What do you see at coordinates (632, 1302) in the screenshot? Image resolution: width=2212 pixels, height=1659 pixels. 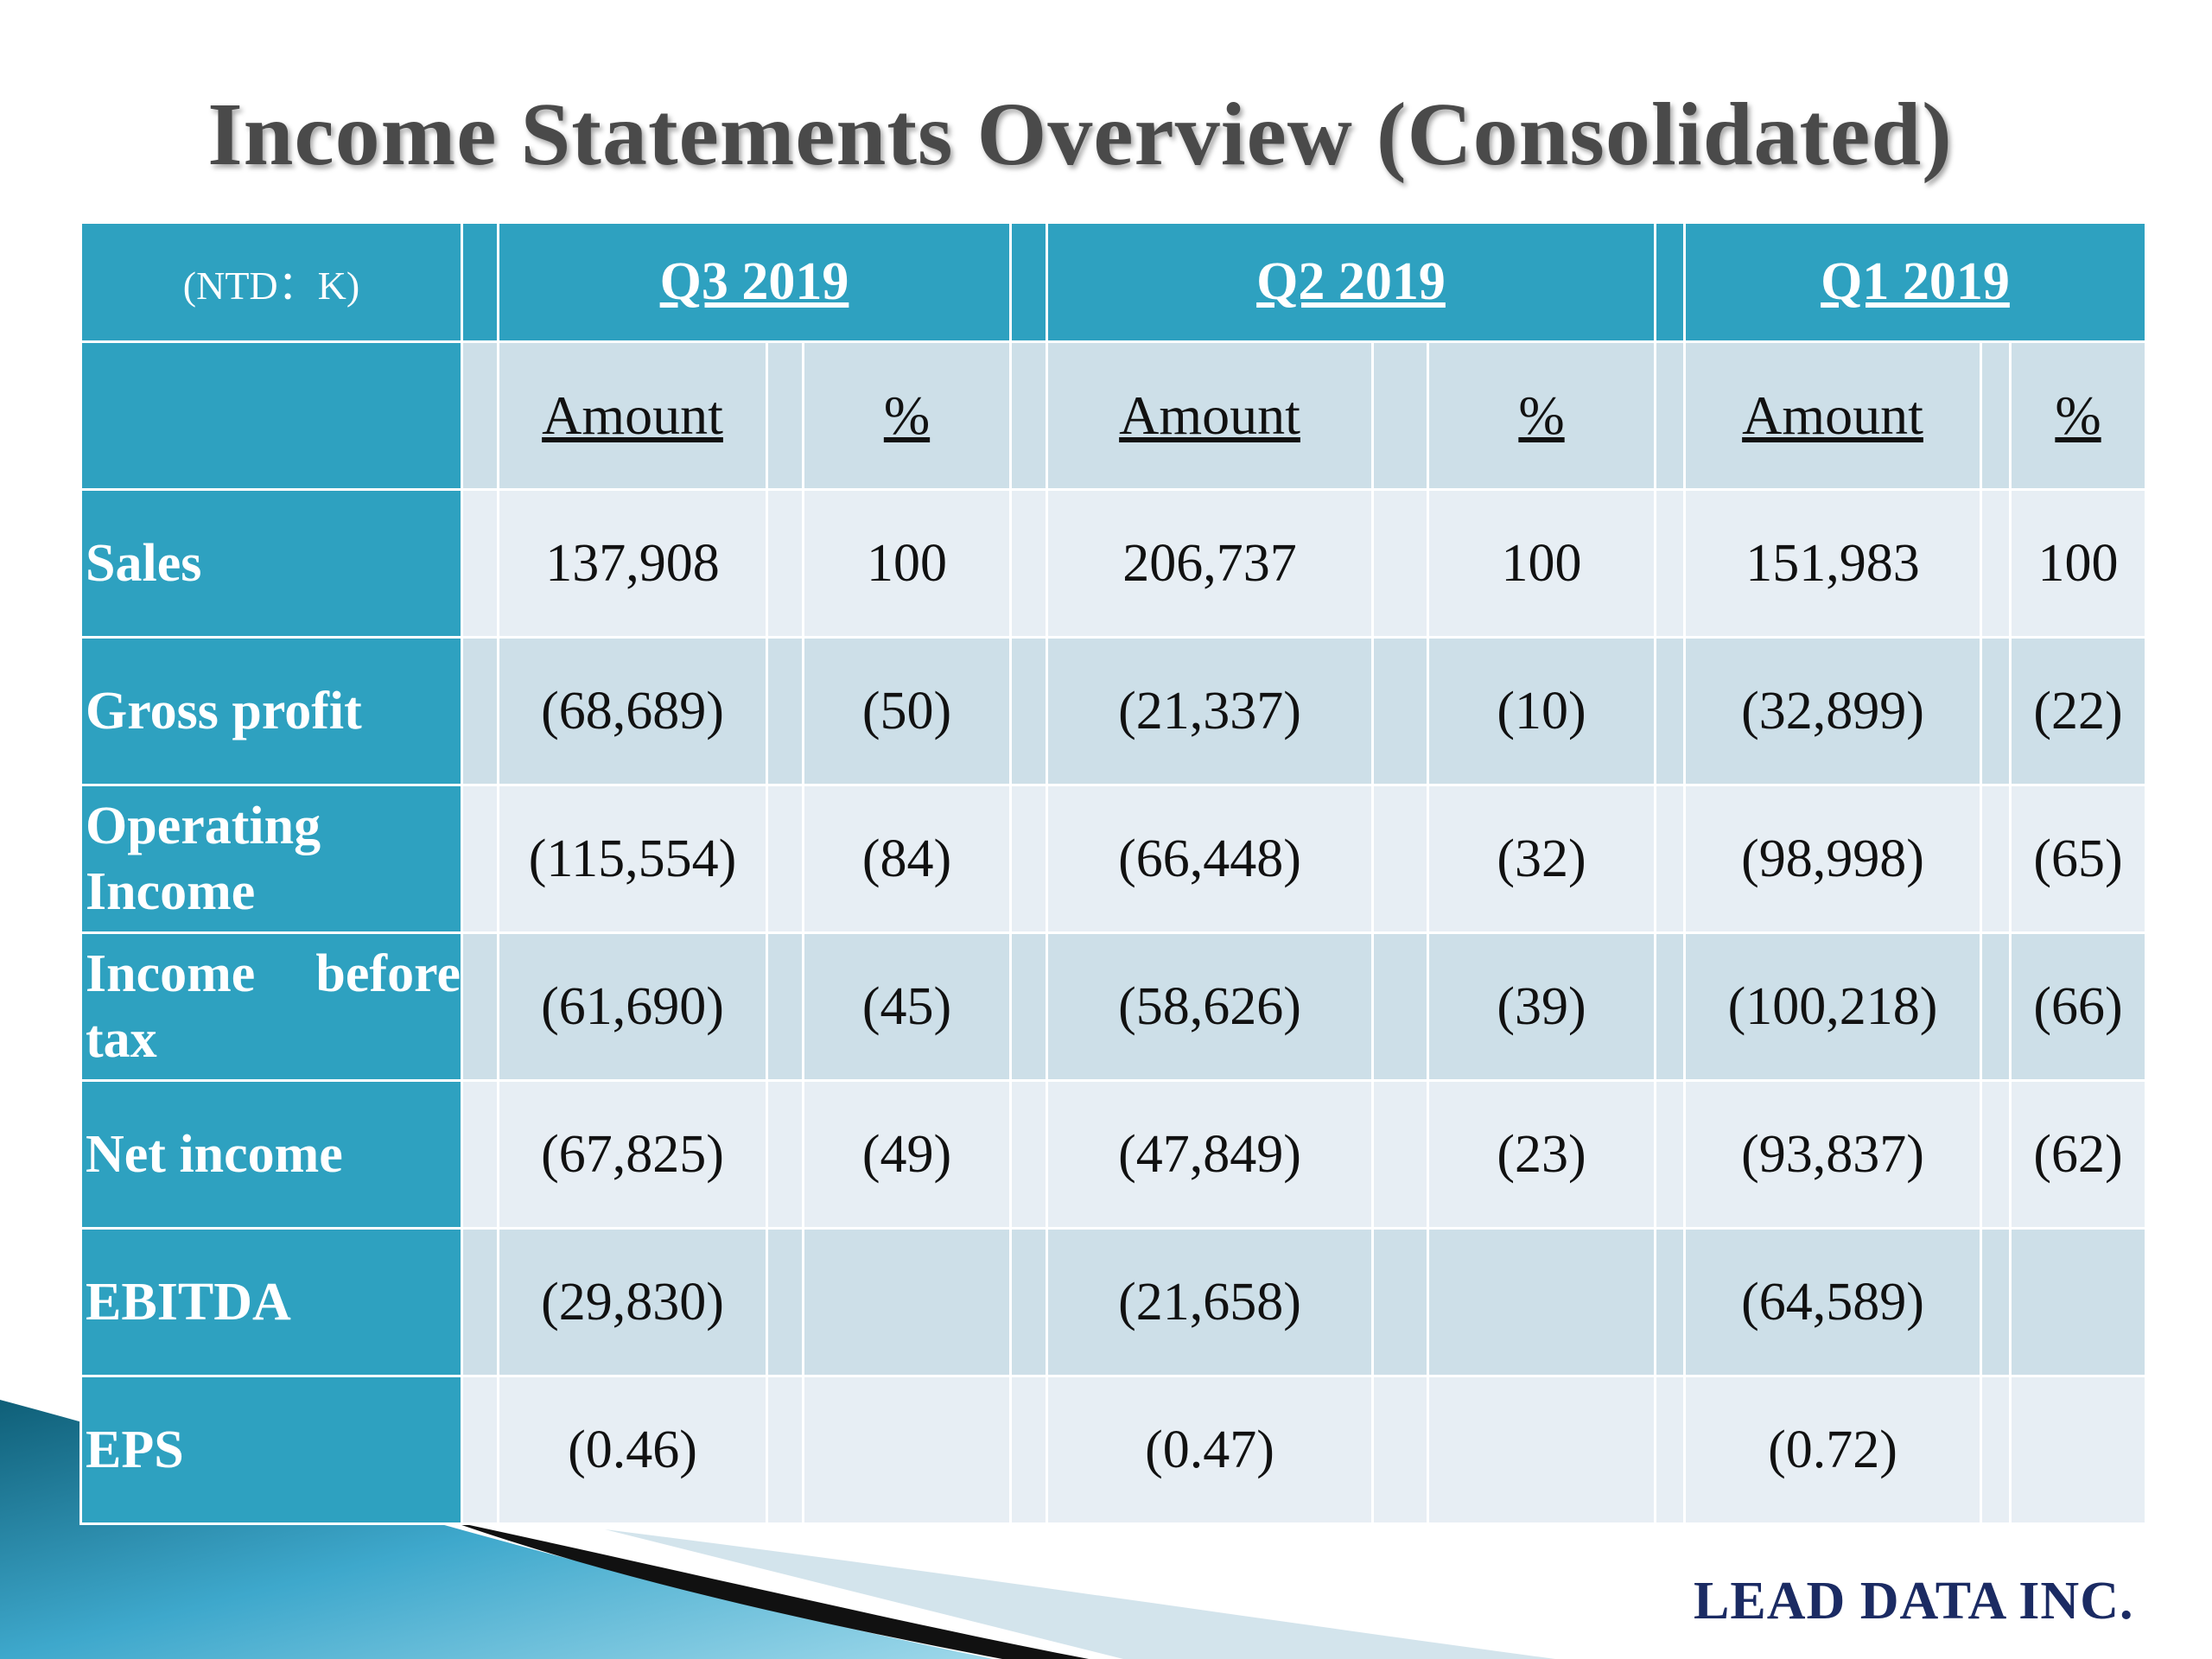 I see `cell-q3-amount: (29,830)` at bounding box center [632, 1302].